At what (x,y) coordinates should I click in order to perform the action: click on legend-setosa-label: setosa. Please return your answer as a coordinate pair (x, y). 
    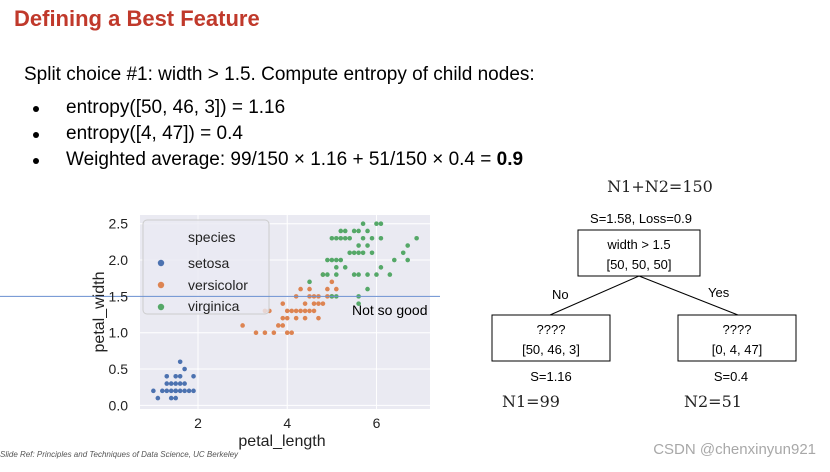
    Looking at the image, I should click on (208, 263).